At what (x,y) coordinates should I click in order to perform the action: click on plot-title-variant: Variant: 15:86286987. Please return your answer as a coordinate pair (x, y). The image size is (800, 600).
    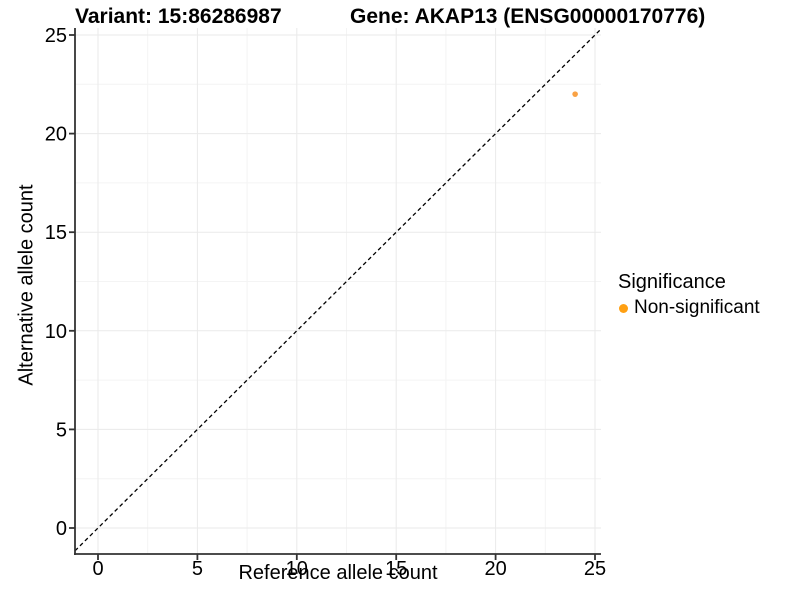
    Looking at the image, I should click on (178, 16).